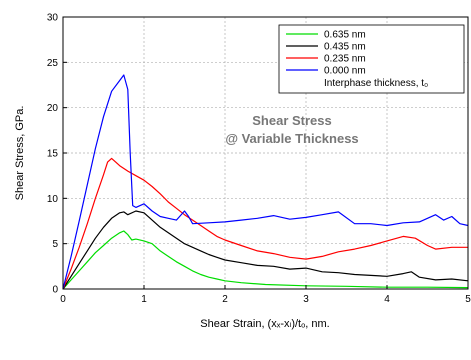  What do you see at coordinates (468, 299) in the screenshot?
I see `x-tick-label: 5` at bounding box center [468, 299].